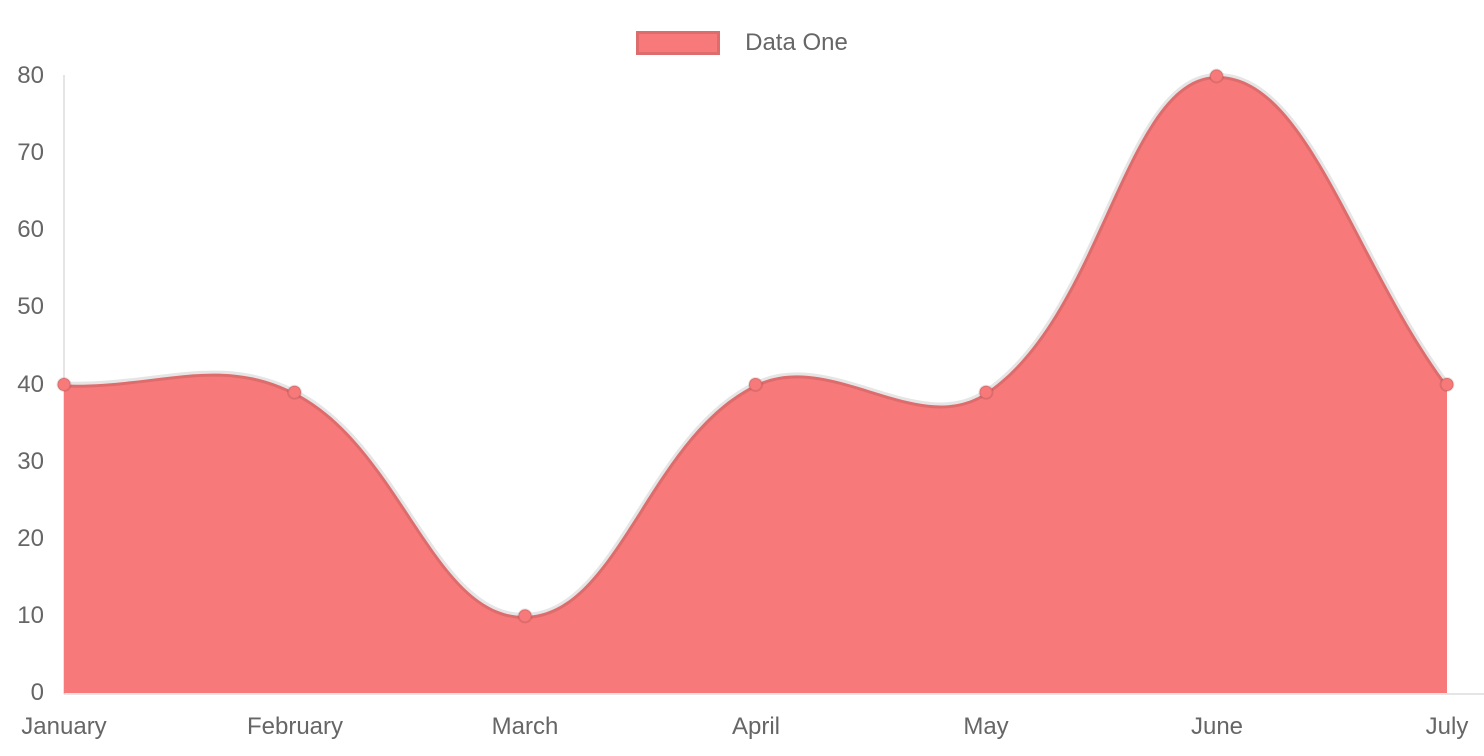 The image size is (1484, 756). I want to click on x-tick-label: June, so click(1217, 726).